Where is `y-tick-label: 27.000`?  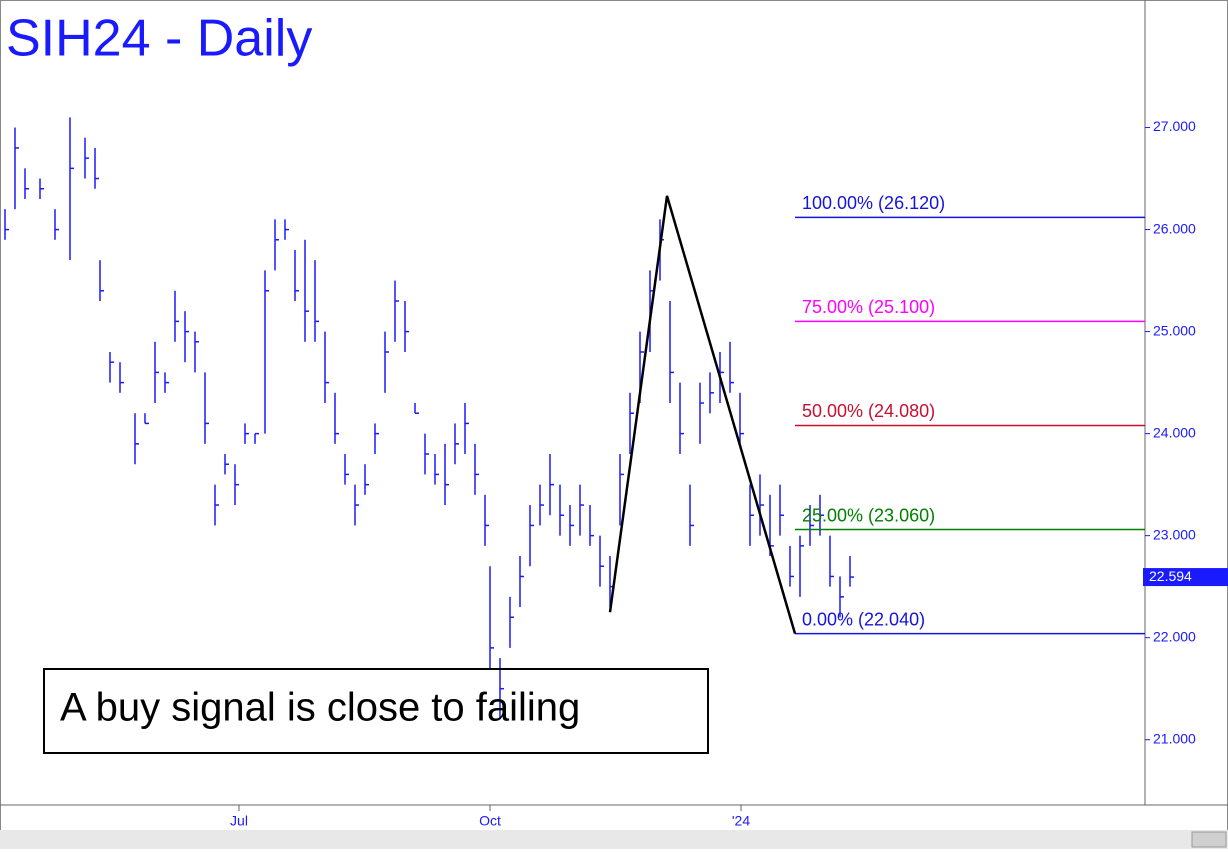 y-tick-label: 27.000 is located at coordinates (1174, 126).